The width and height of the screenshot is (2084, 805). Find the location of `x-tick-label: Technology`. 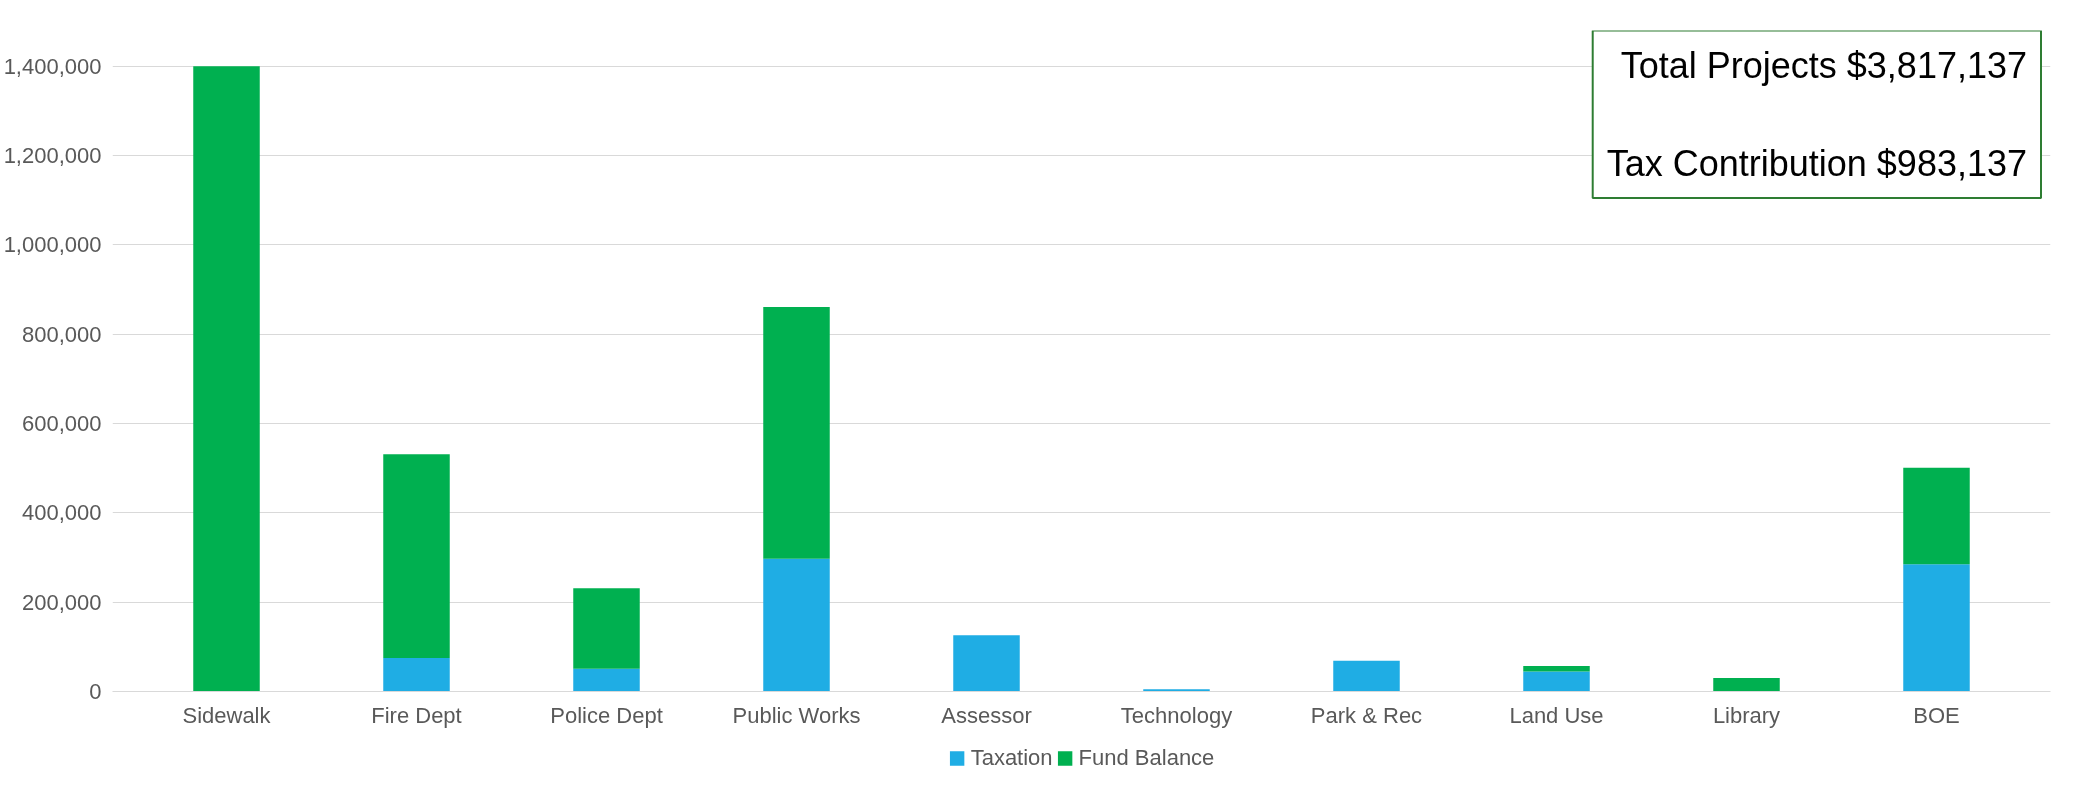

x-tick-label: Technology is located at coordinates (1176, 715).